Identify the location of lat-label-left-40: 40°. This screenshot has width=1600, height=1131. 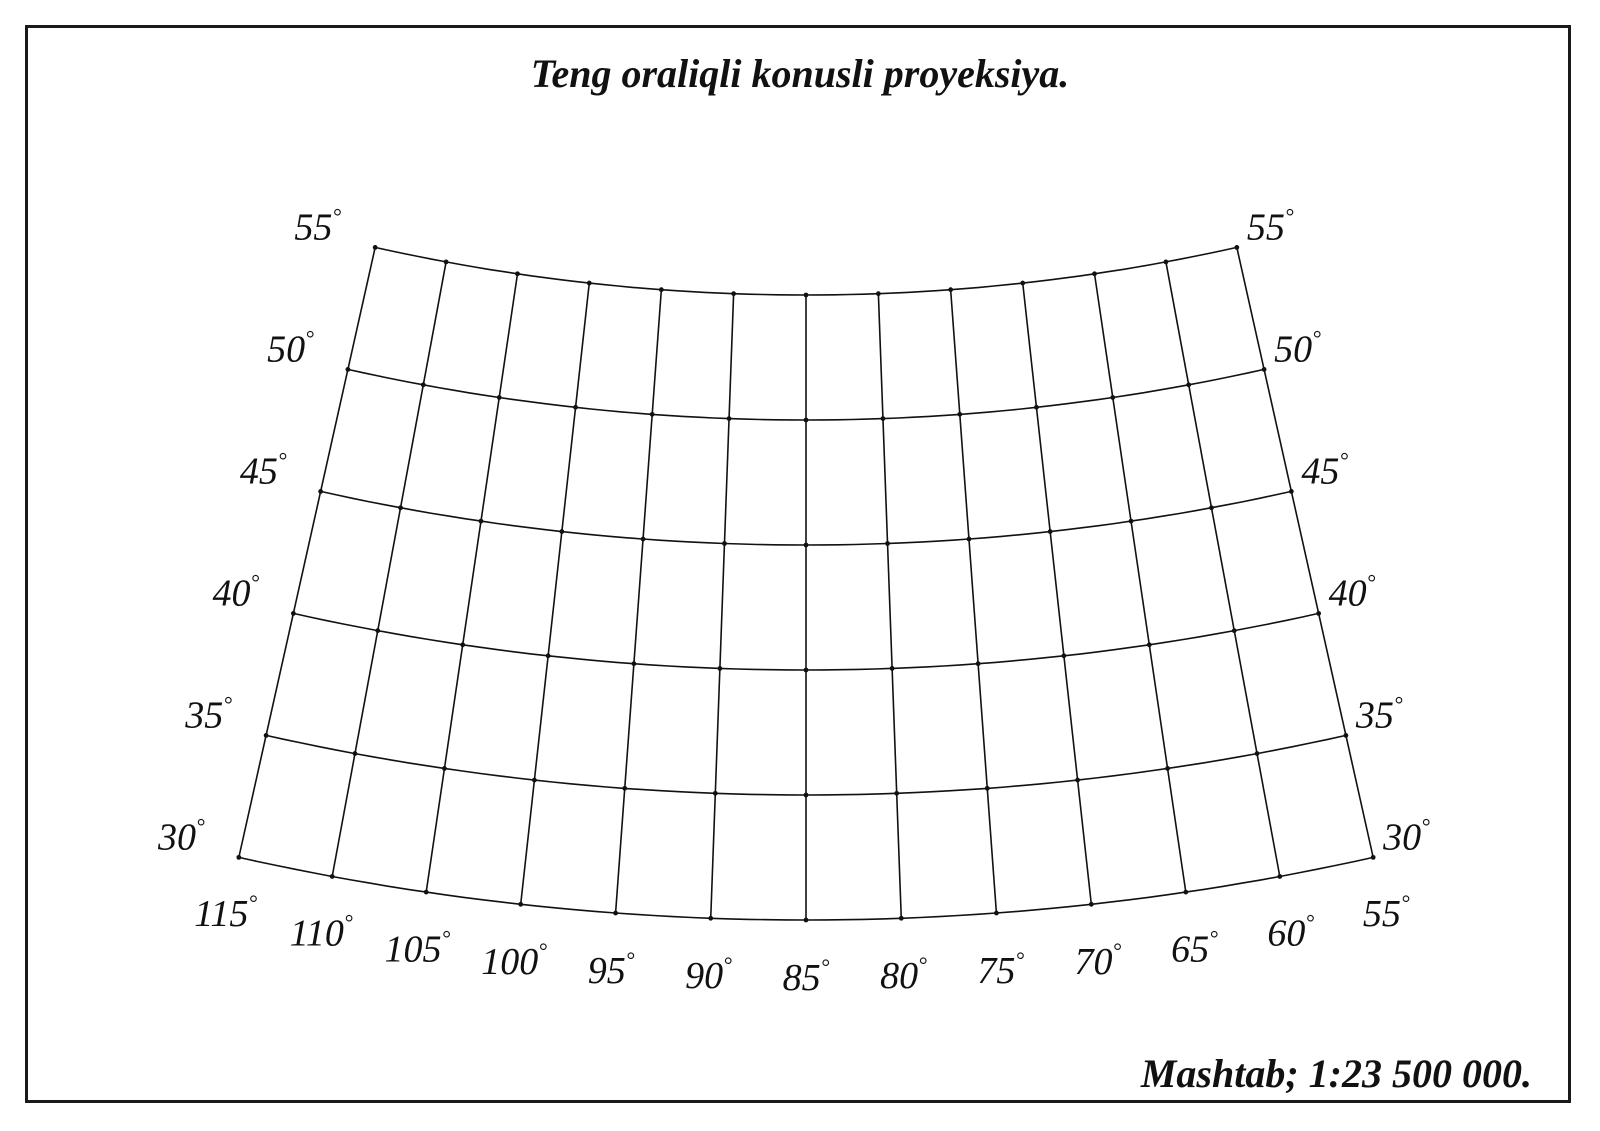
(236, 591).